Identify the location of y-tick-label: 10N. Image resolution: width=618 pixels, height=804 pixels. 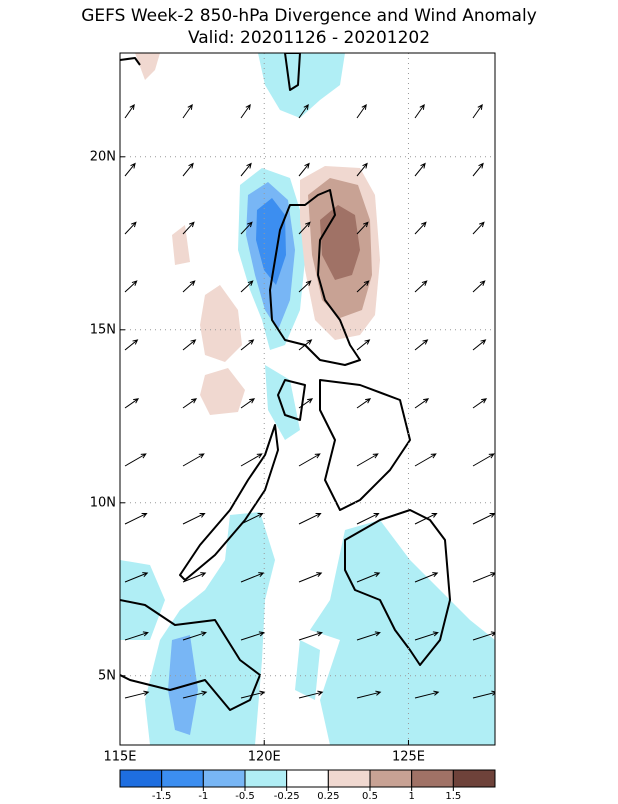
(103, 502).